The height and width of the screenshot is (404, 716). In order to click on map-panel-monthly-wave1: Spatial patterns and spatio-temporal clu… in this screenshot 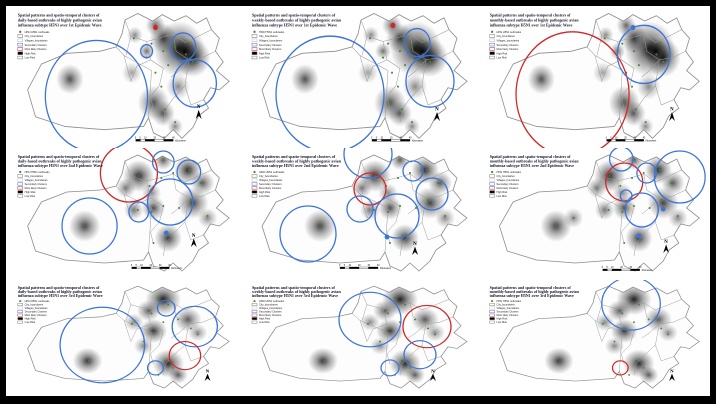, I will do `click(594, 77)`.